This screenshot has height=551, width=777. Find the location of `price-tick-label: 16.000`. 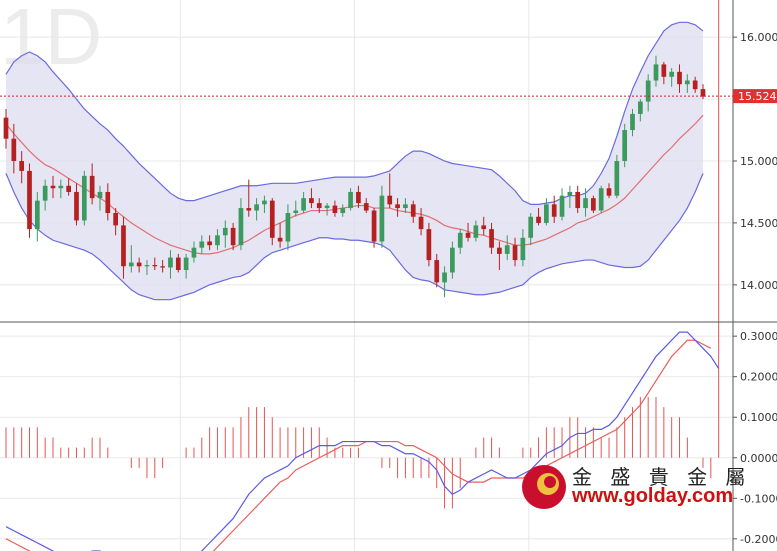

price-tick-label: 16.000 is located at coordinates (758, 37).